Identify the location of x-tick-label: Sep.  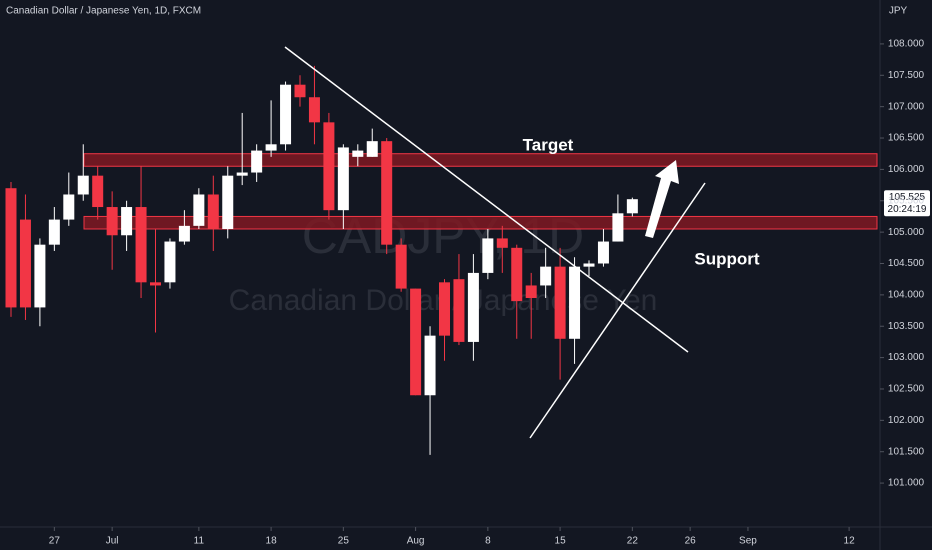
(748, 541).